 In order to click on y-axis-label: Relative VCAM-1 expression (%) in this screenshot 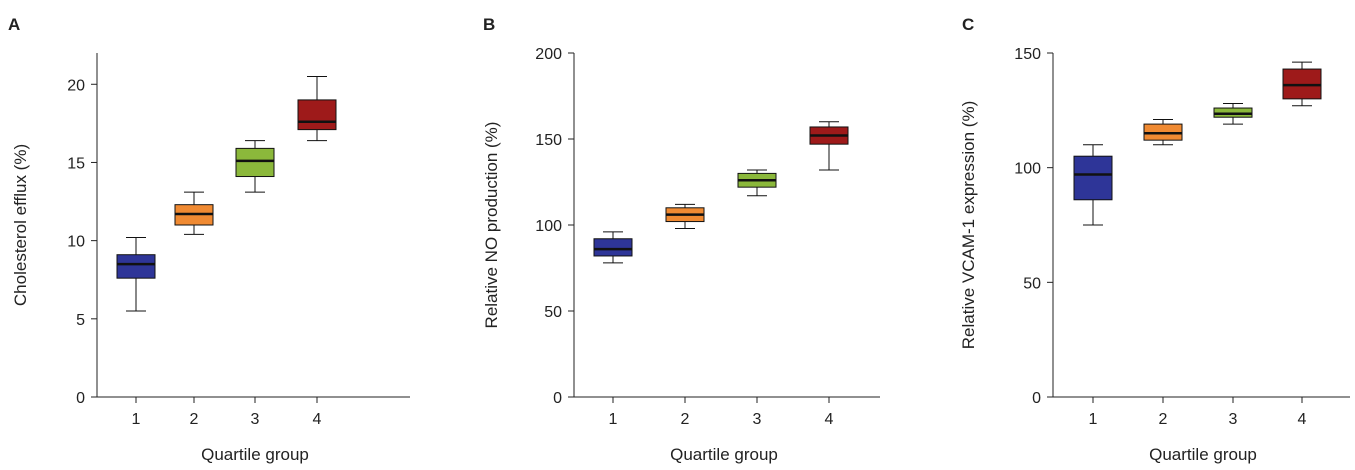, I will do `click(968, 225)`.